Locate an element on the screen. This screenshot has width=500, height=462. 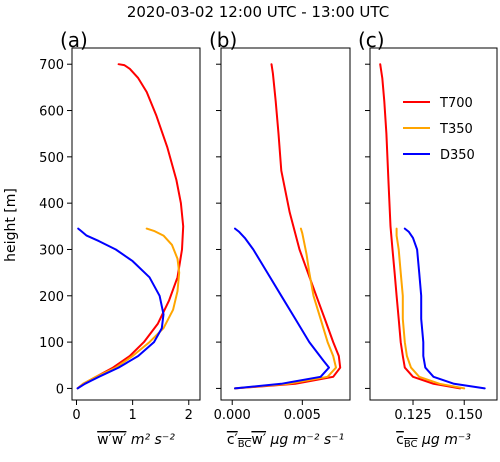
y-axis-label: height [m] is located at coordinates (11, 225).